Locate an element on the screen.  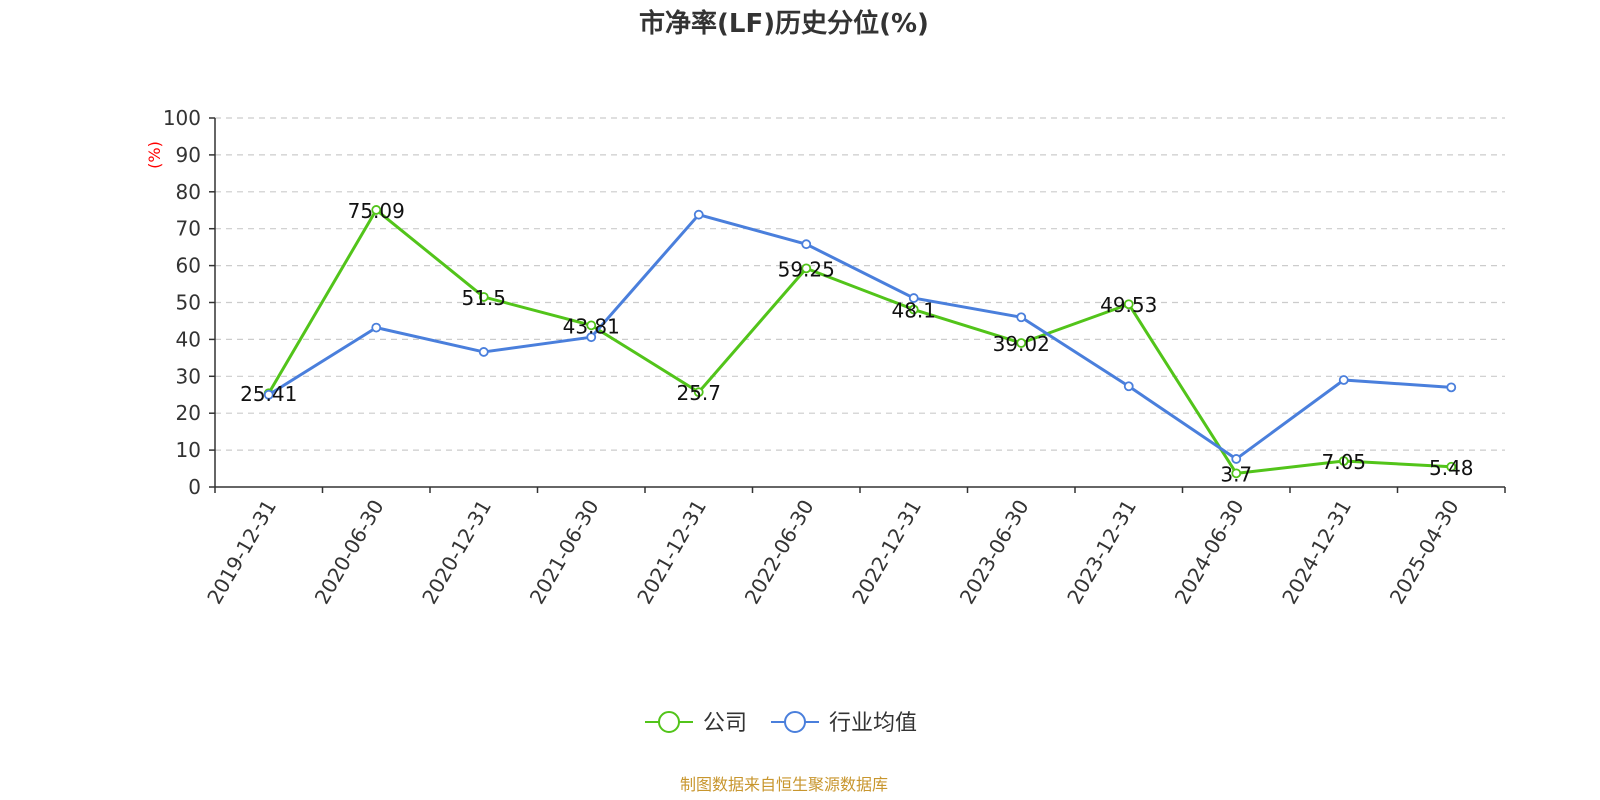
y-axis-label: (%) is located at coordinates (154, 155).